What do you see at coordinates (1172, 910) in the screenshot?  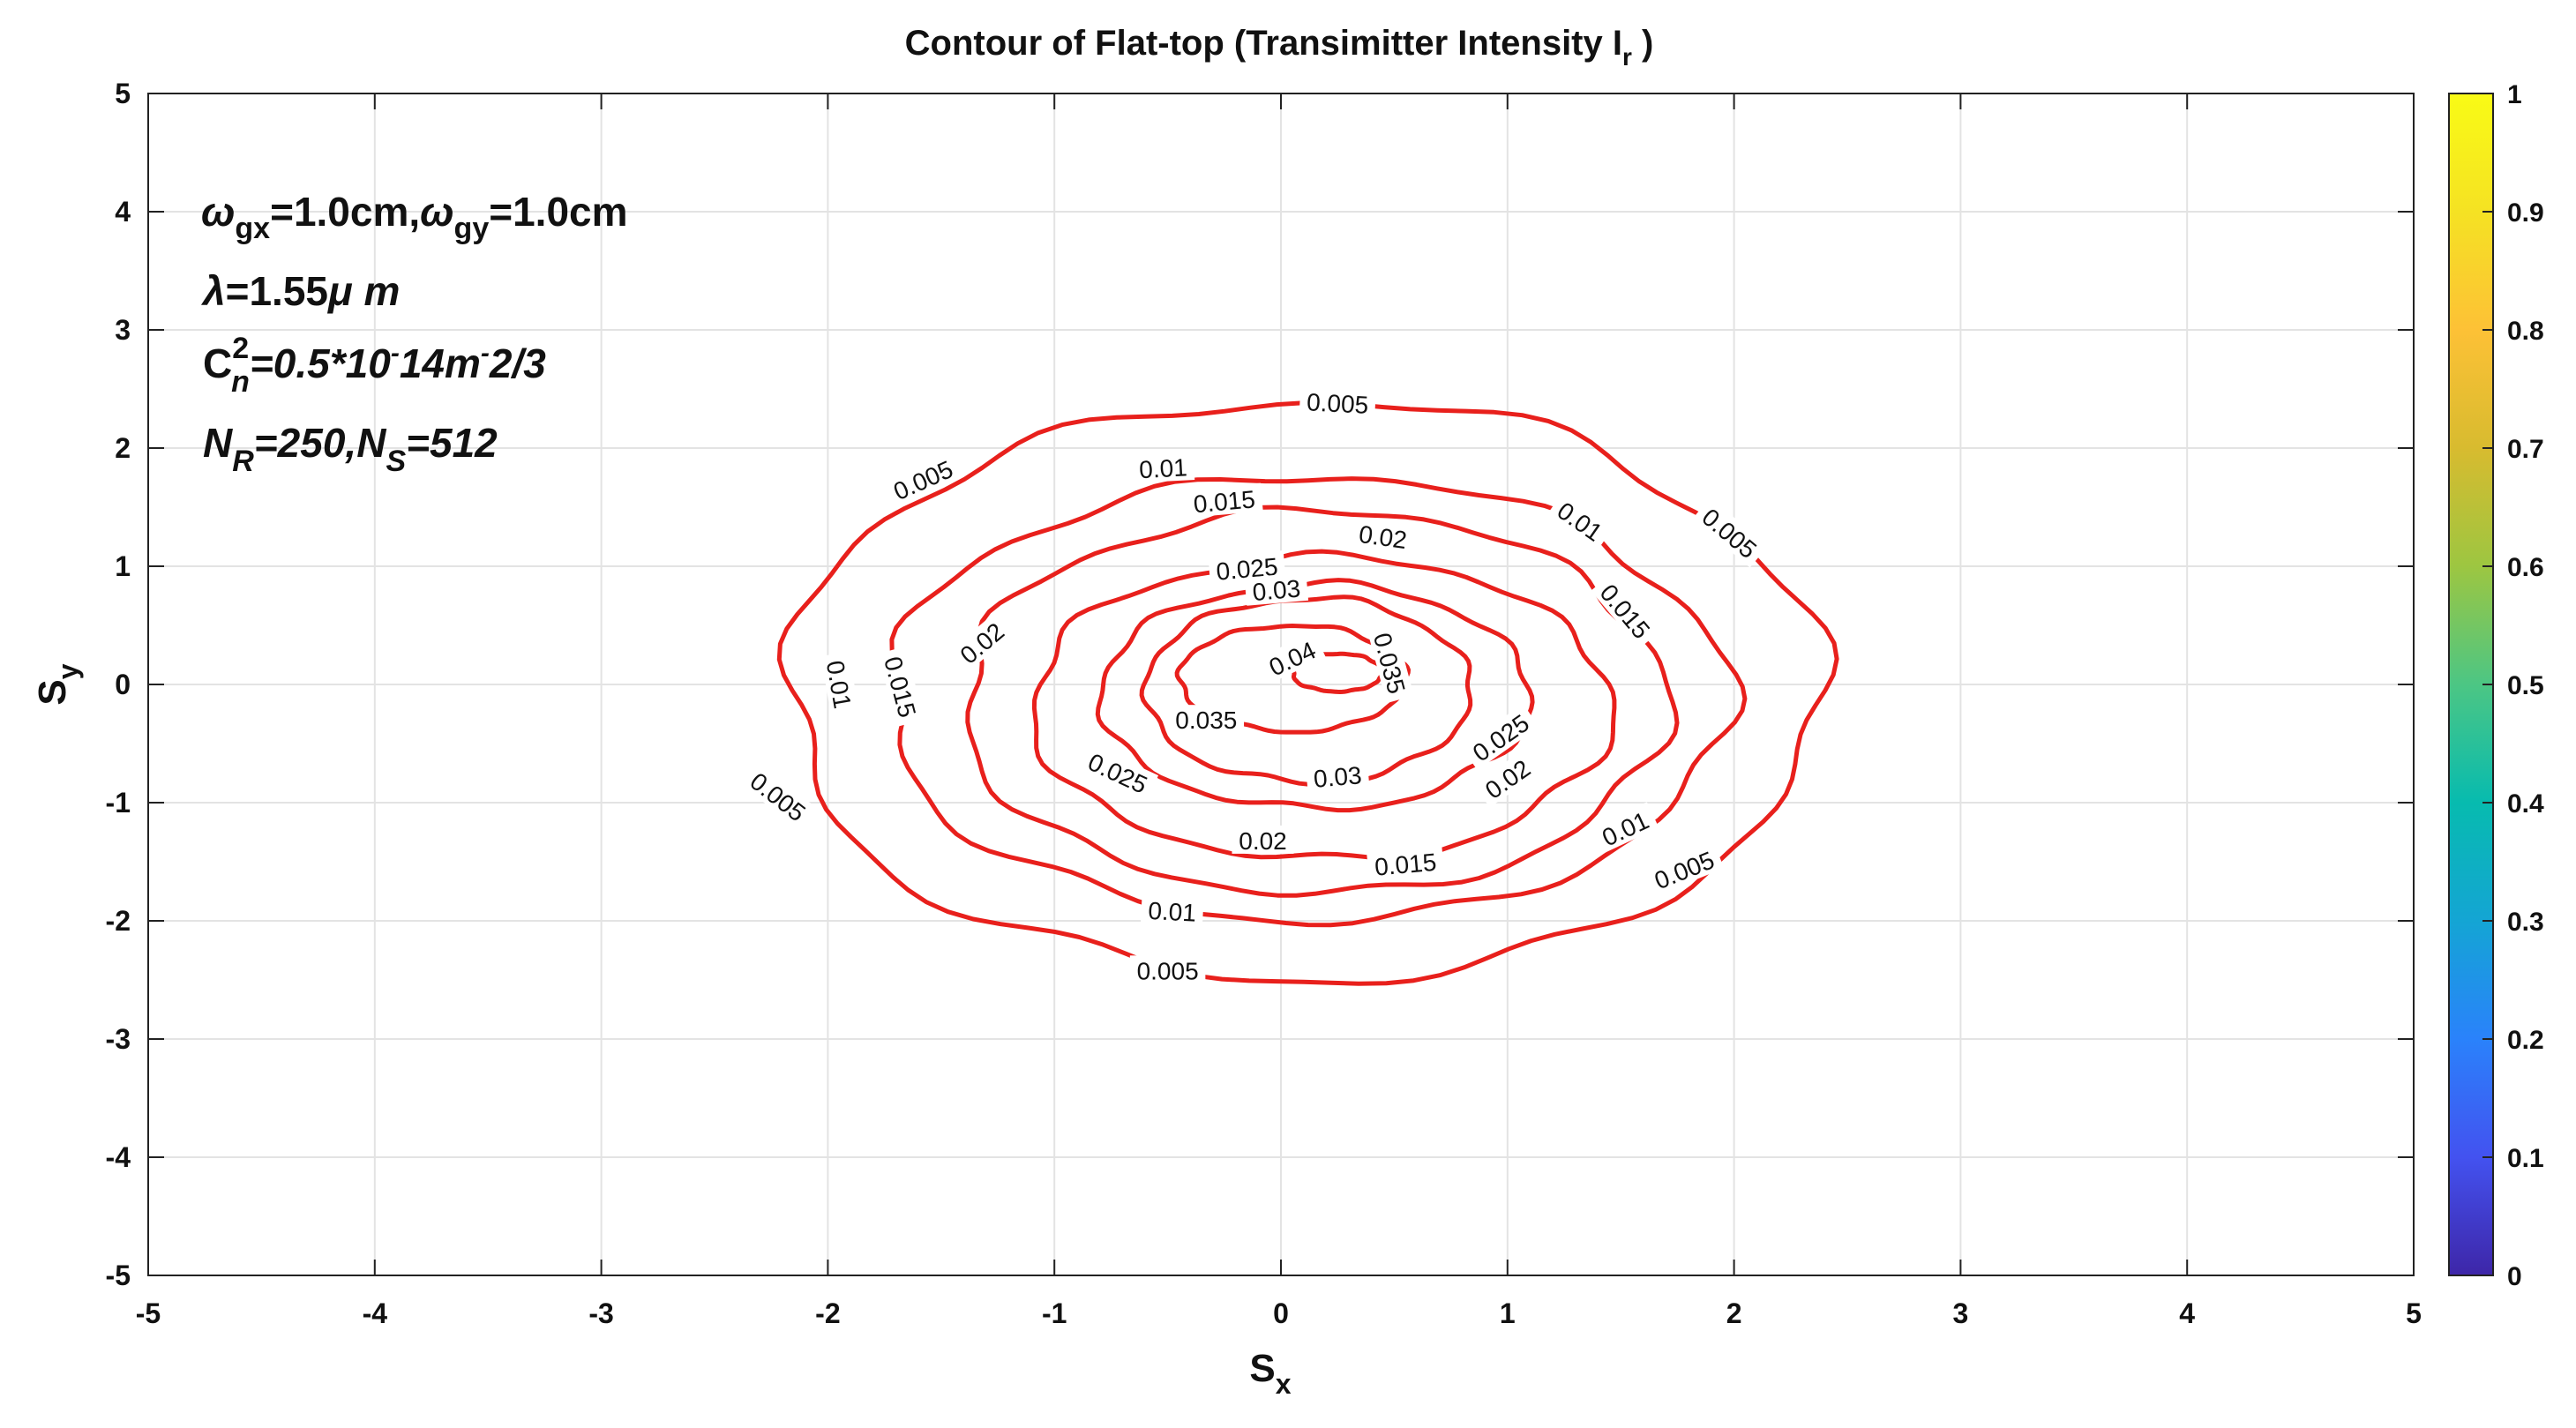 I see `contour-label: 0.01` at bounding box center [1172, 910].